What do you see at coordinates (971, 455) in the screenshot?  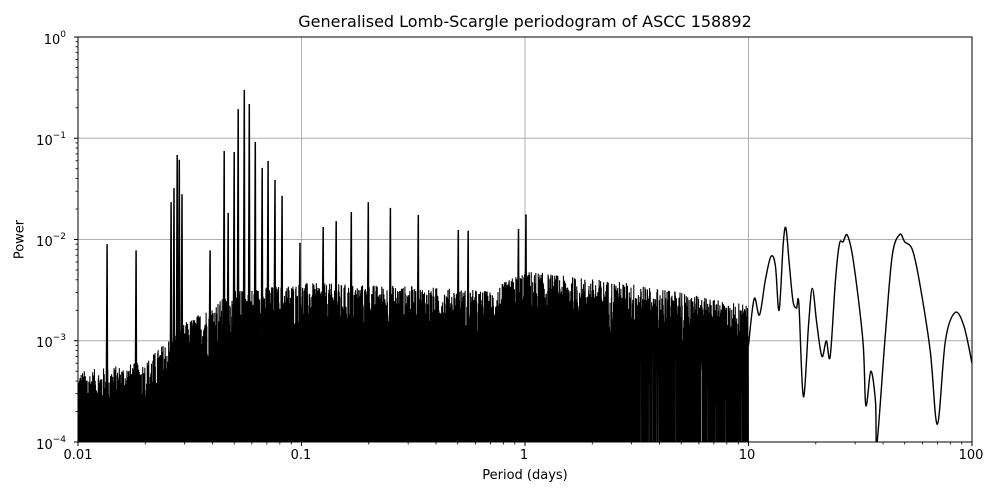 I see `x-tick-label: 100` at bounding box center [971, 455].